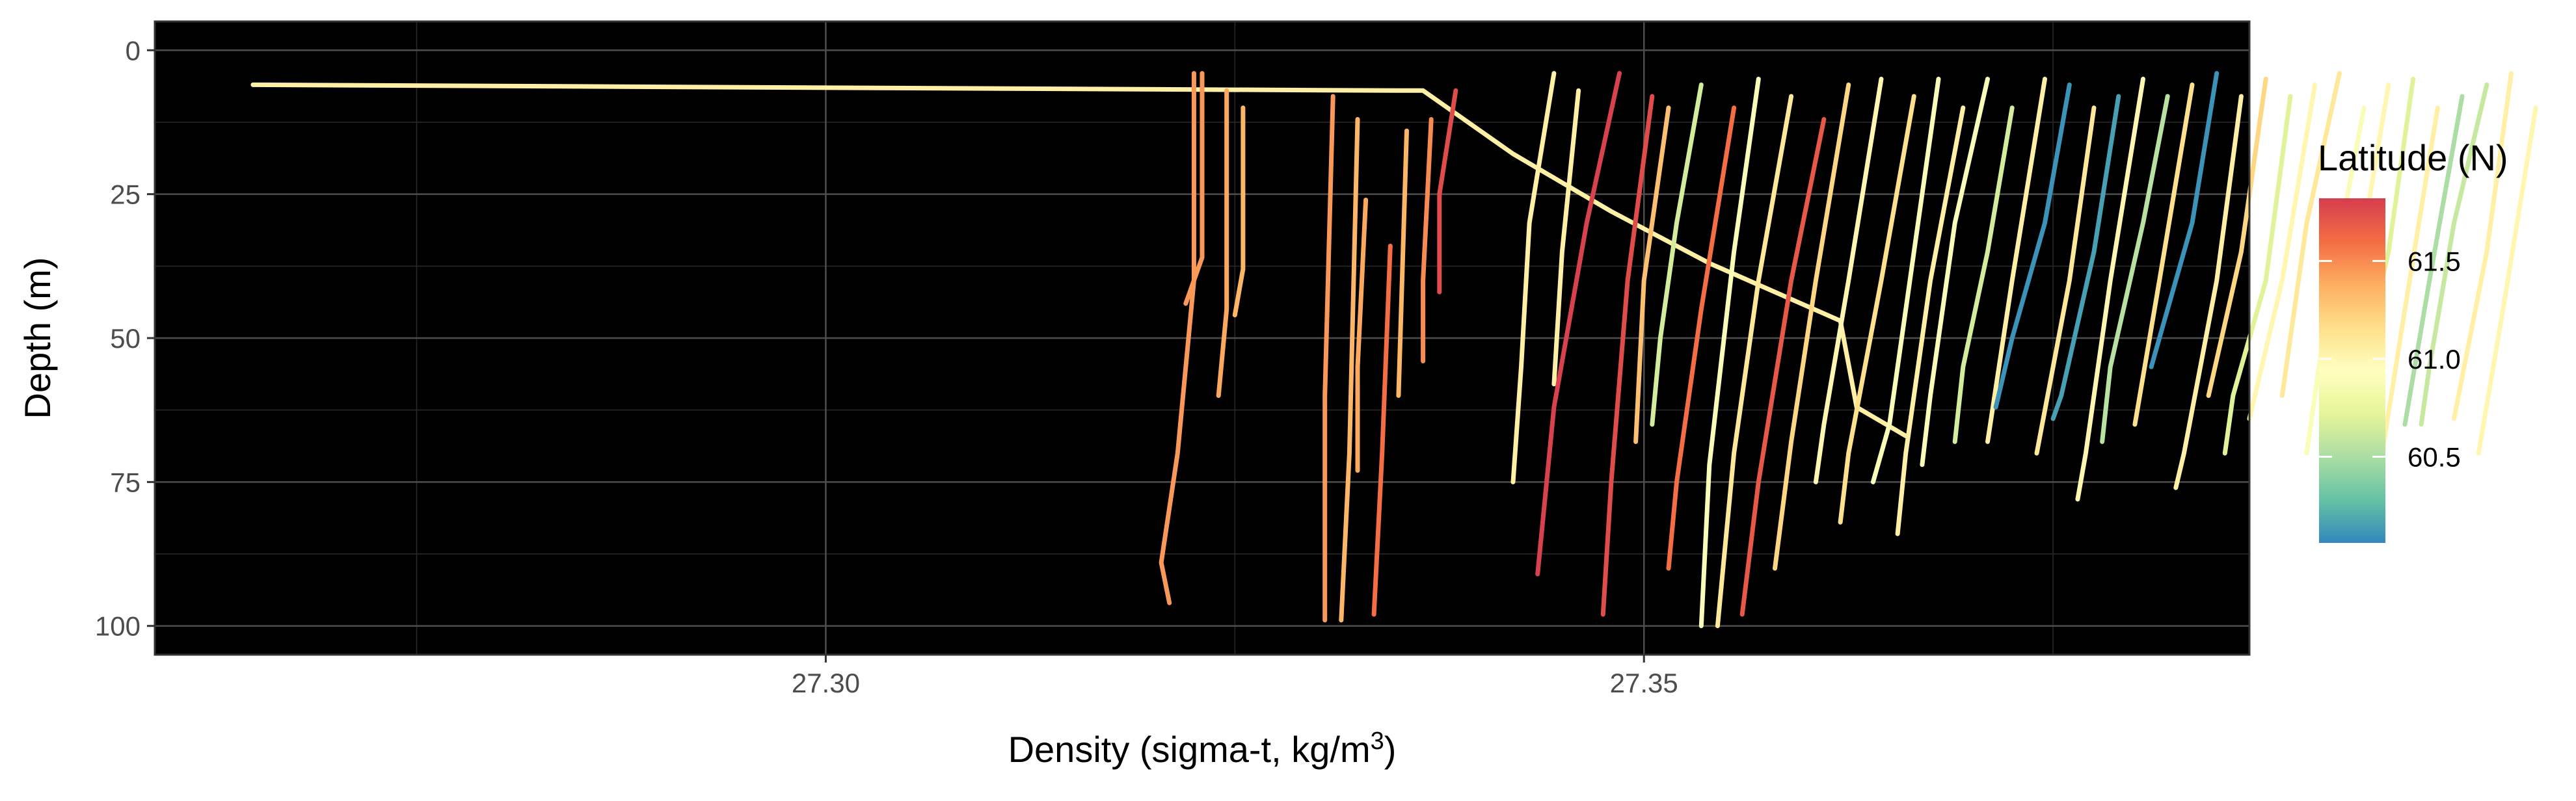  Describe the element at coordinates (2434, 359) in the screenshot. I see `legend-tick-label: 61.0` at that location.